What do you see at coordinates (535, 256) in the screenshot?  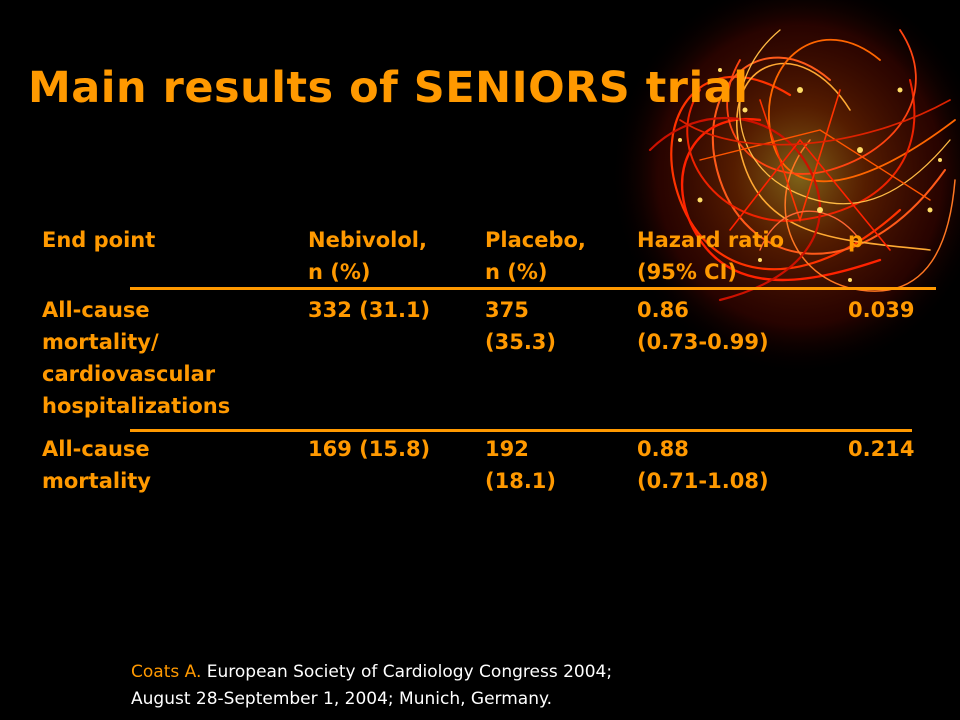 I see `header-placebo: Placebo, n (%)` at bounding box center [535, 256].